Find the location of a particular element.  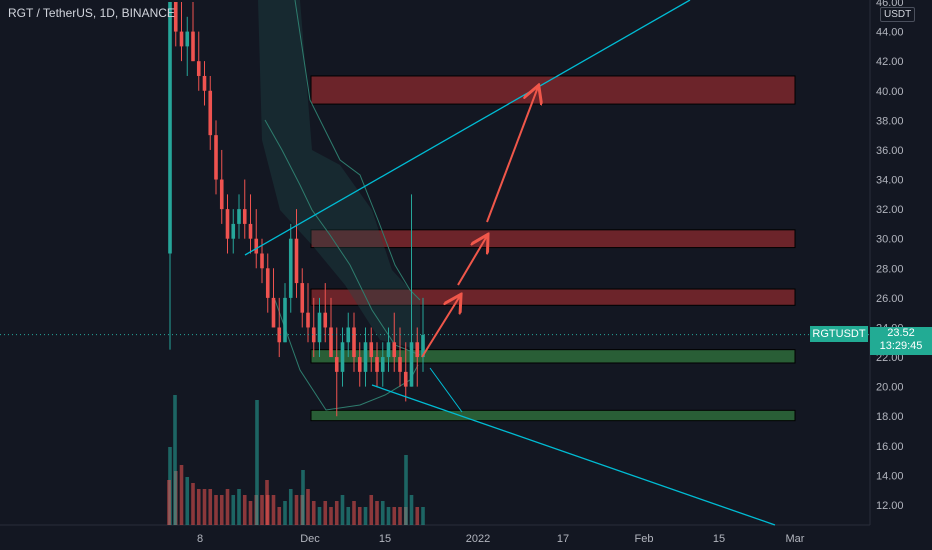

band-fill is located at coordinates (339, 175).